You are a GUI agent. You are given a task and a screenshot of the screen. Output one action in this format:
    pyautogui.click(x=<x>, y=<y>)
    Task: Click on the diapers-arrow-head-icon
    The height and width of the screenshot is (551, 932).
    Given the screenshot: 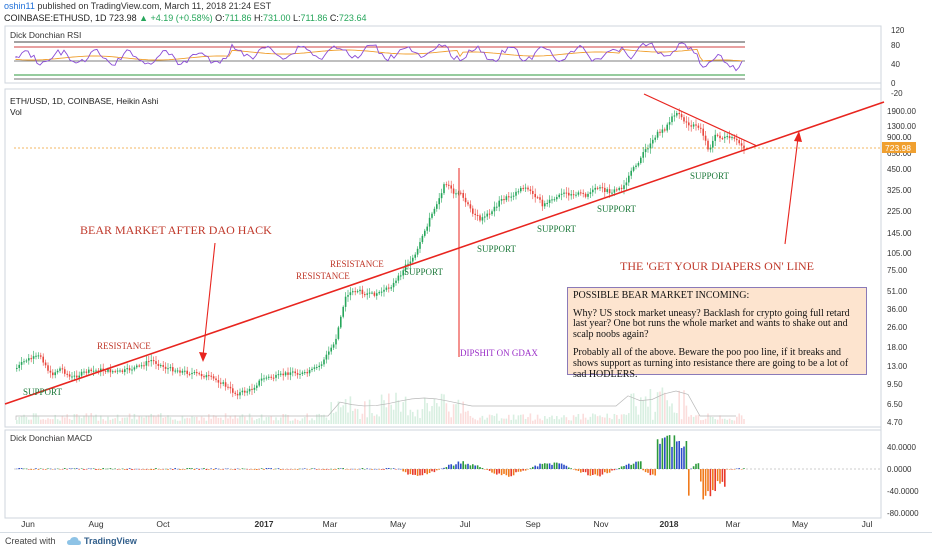 What is the action you would take?
    pyautogui.click(x=798, y=136)
    